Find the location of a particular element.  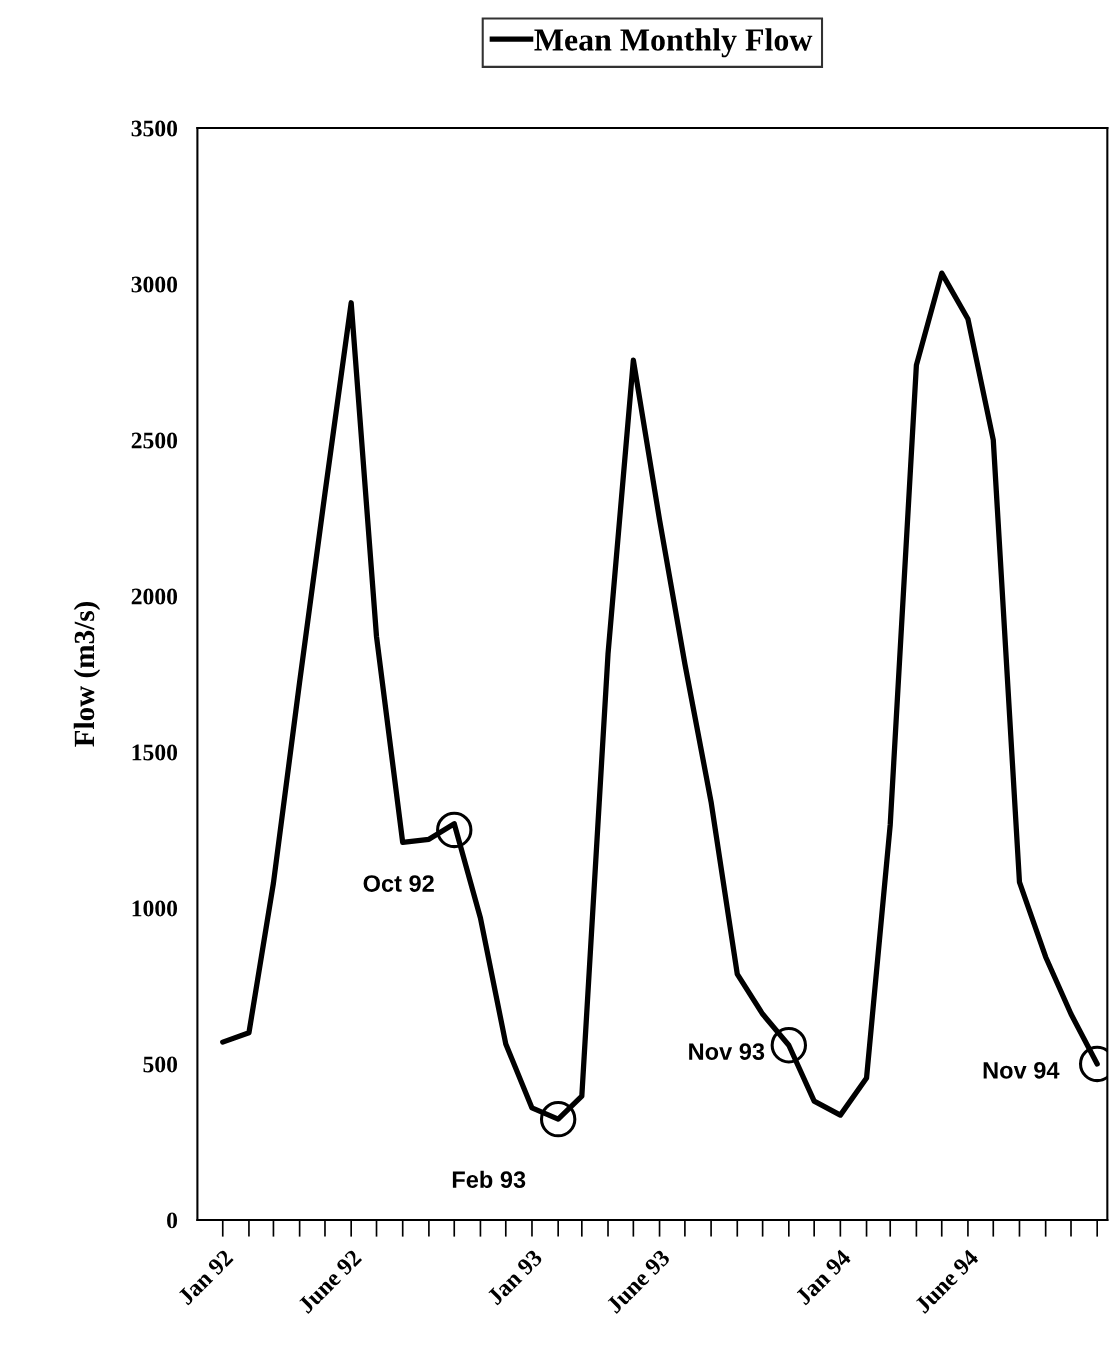

y-tick-label: 2000 is located at coordinates (154, 596).